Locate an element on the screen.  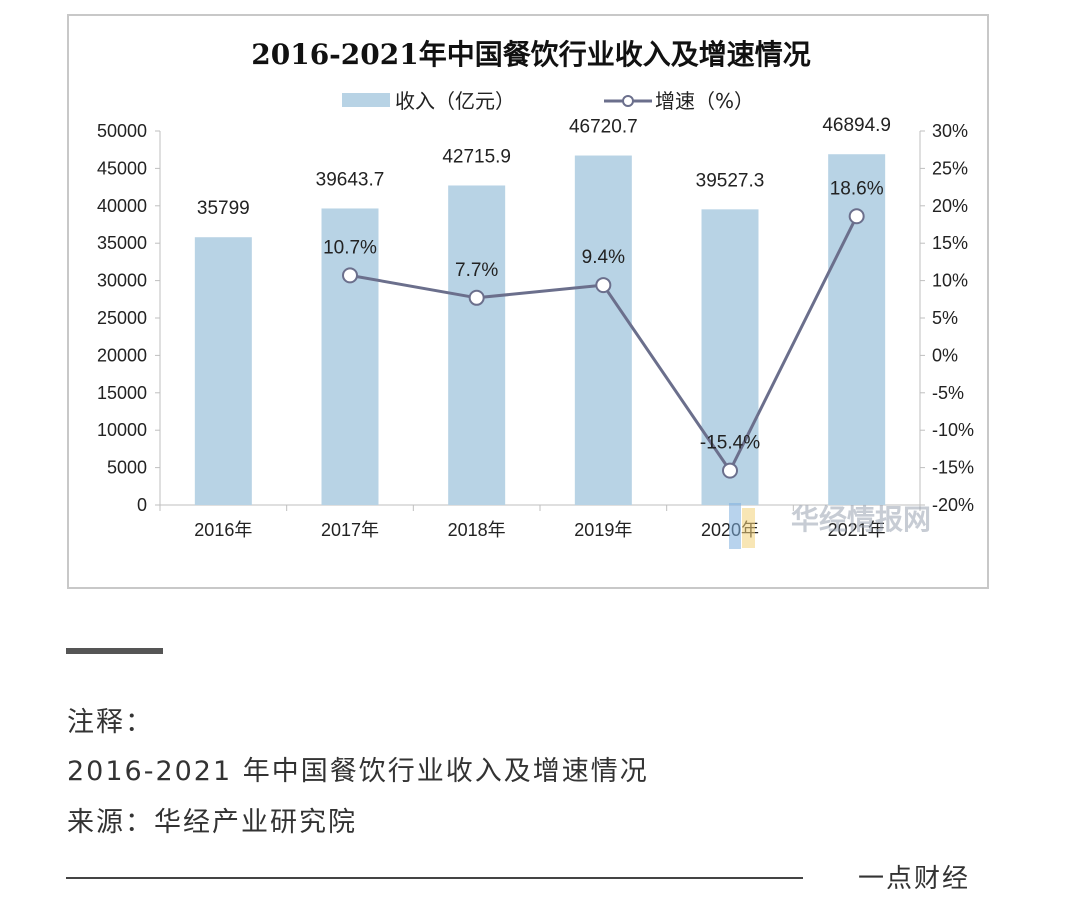
watermark-logo-yellow is located at coordinates (748, 528).